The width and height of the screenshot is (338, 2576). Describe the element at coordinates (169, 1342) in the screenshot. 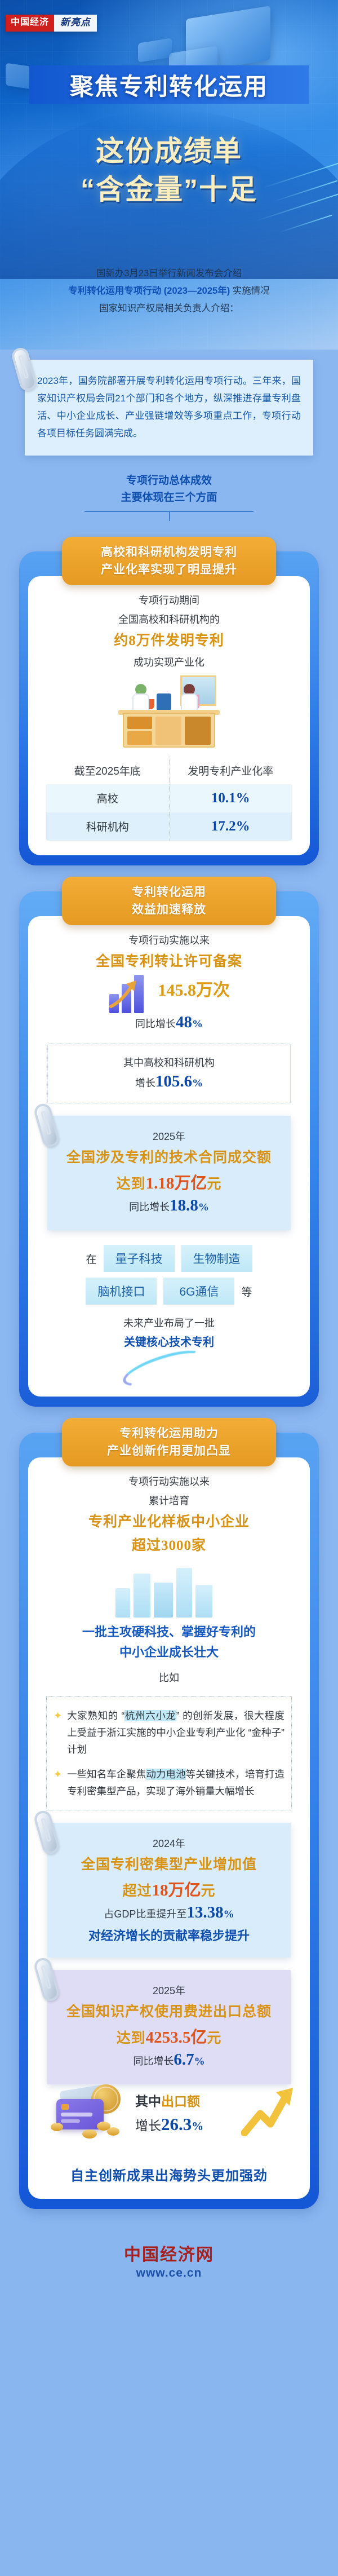

I see `s2-tail-line-2: 关键核心技术专利` at that location.